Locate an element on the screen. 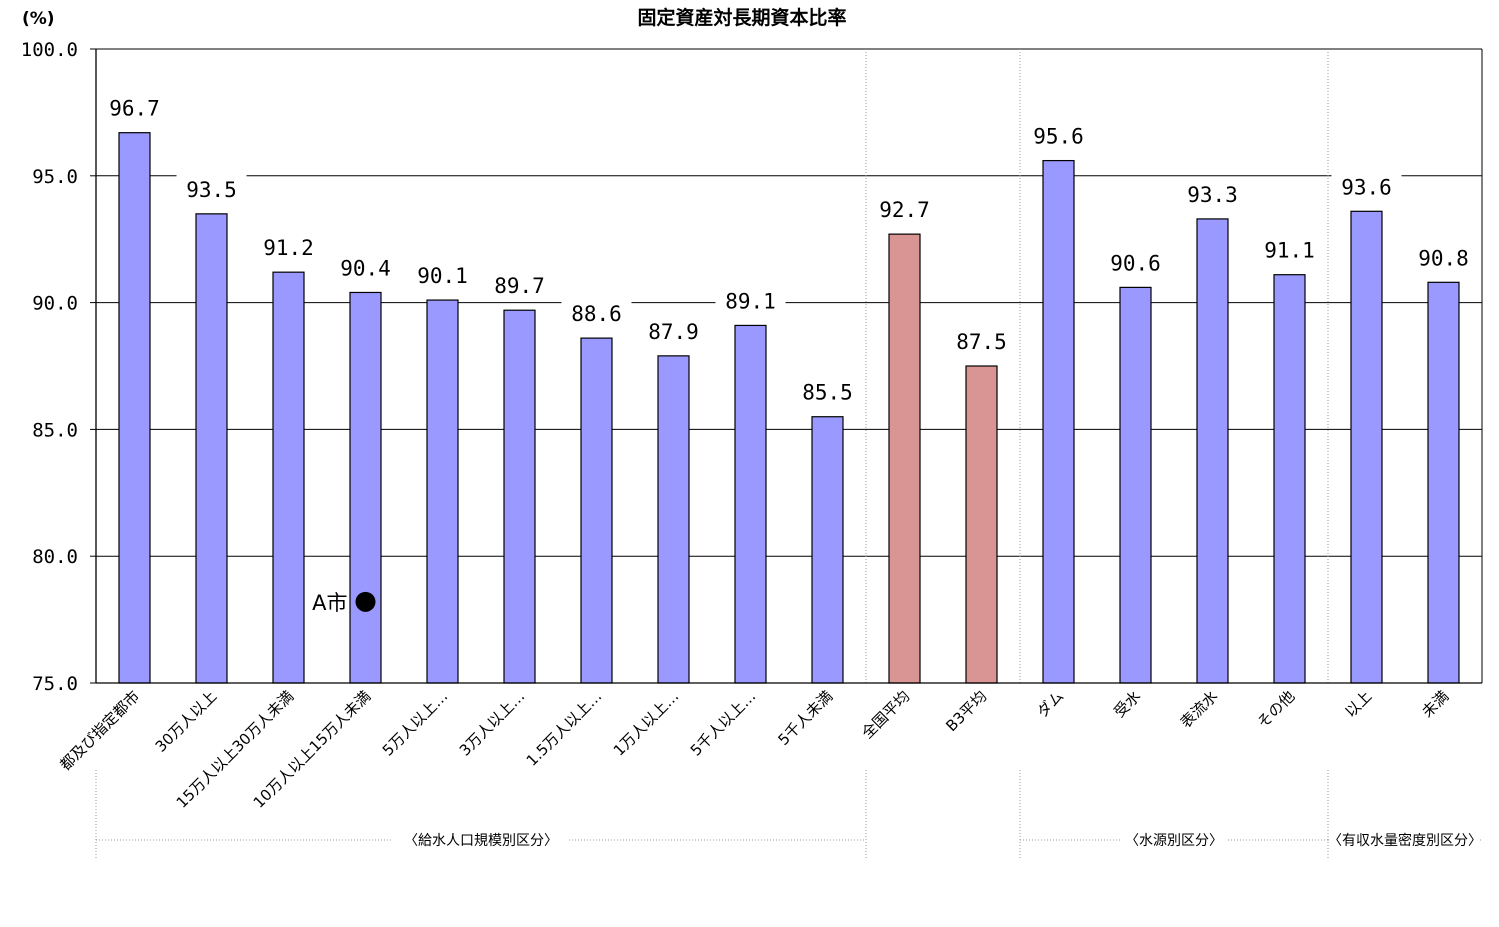 Image resolution: width=1499 pixels, height=927 pixels. x-tick-label: ダム is located at coordinates (1050, 704).